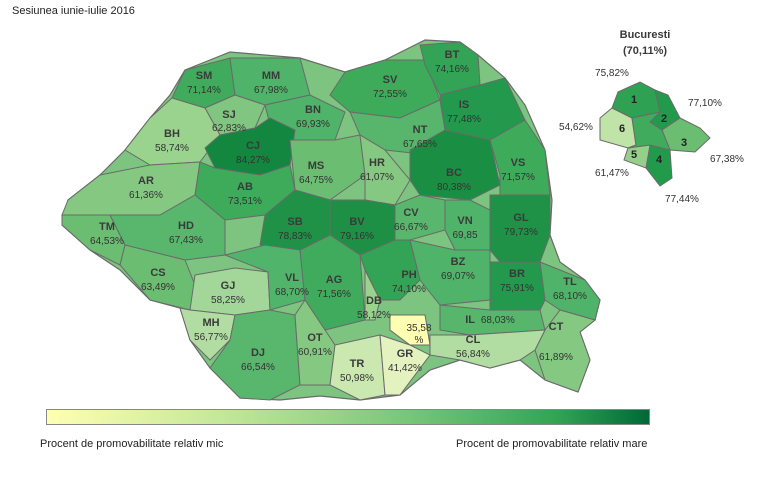  Describe the element at coordinates (158, 287) in the screenshot. I see `label-CS-value: 63,49%` at that location.